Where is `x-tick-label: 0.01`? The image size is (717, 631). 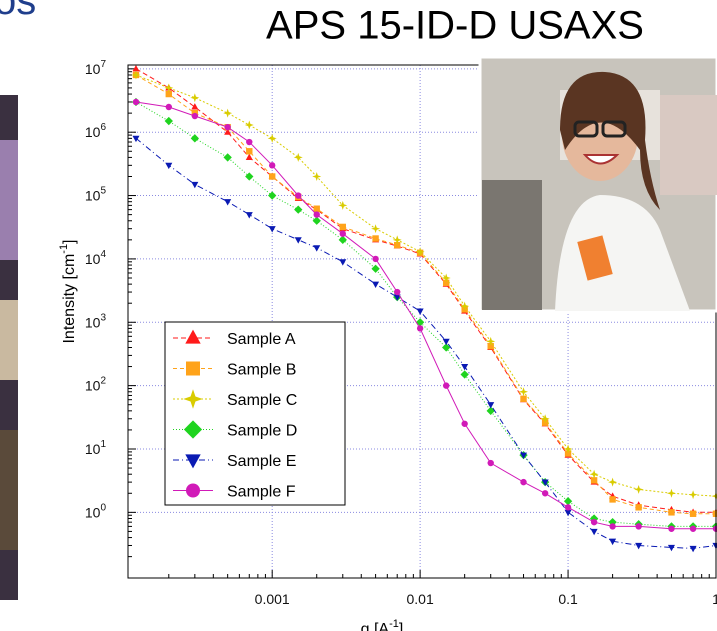 x-tick-label: 0.01 is located at coordinates (420, 599).